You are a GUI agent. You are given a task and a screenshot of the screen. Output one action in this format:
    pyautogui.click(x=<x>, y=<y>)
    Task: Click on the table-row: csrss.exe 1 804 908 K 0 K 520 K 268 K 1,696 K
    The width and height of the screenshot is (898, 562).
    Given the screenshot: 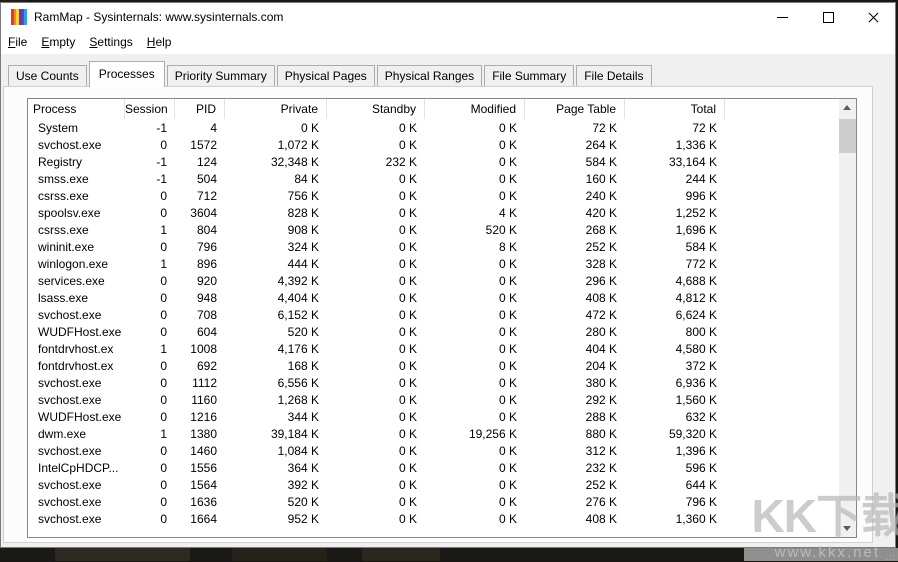 What is the action you would take?
    pyautogui.click(x=433, y=230)
    